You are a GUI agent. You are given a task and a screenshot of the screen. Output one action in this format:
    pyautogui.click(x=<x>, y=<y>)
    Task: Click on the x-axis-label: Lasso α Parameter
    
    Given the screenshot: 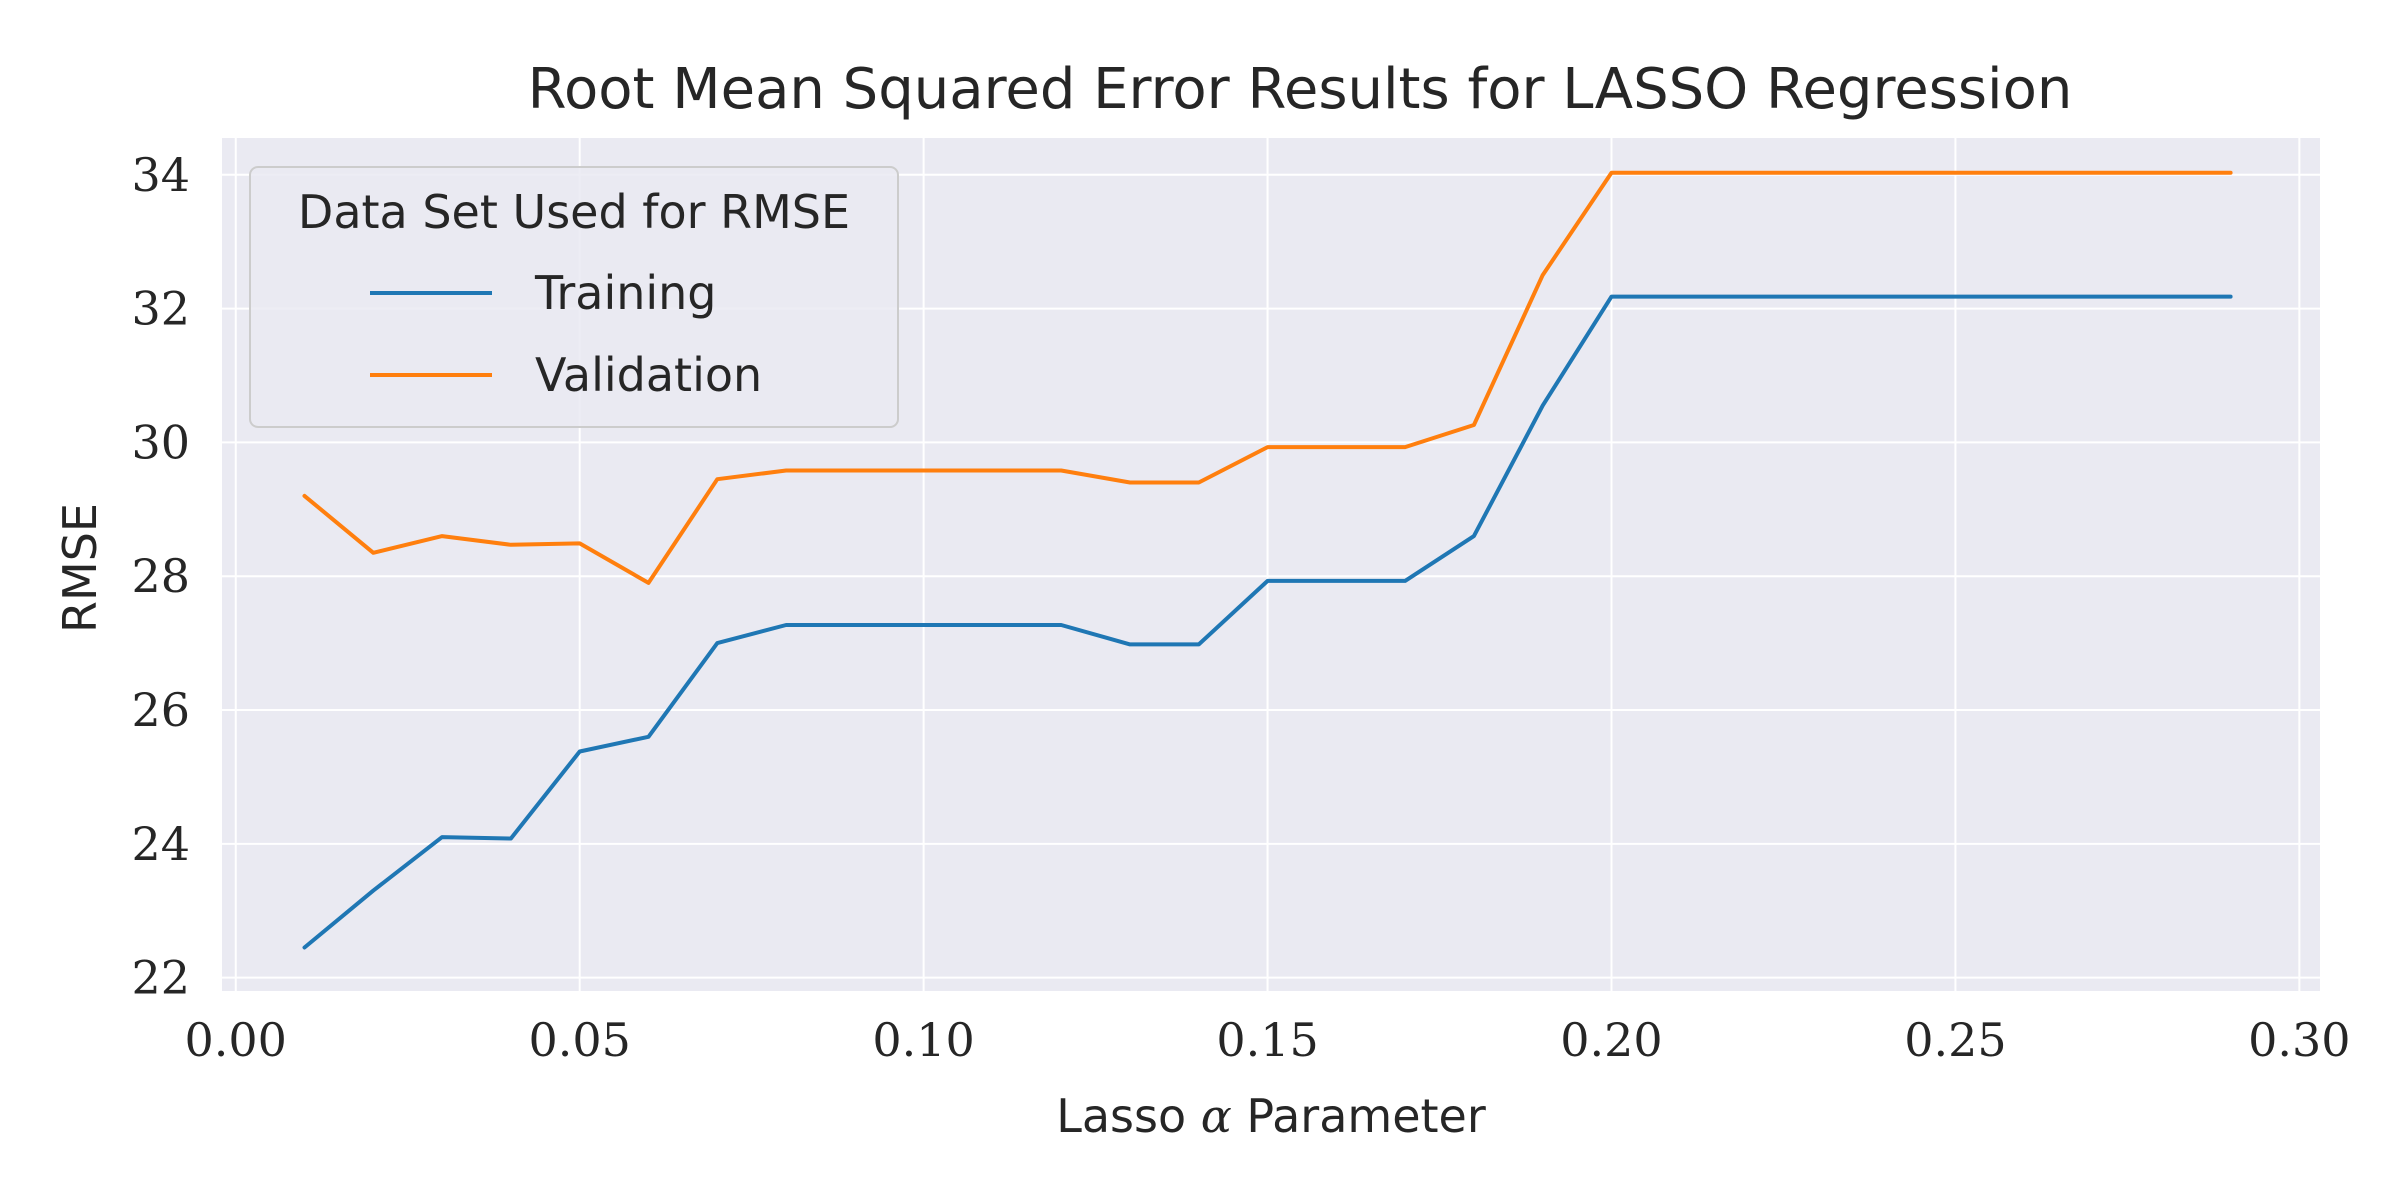 What is the action you would take?
    pyautogui.click(x=1271, y=1116)
    